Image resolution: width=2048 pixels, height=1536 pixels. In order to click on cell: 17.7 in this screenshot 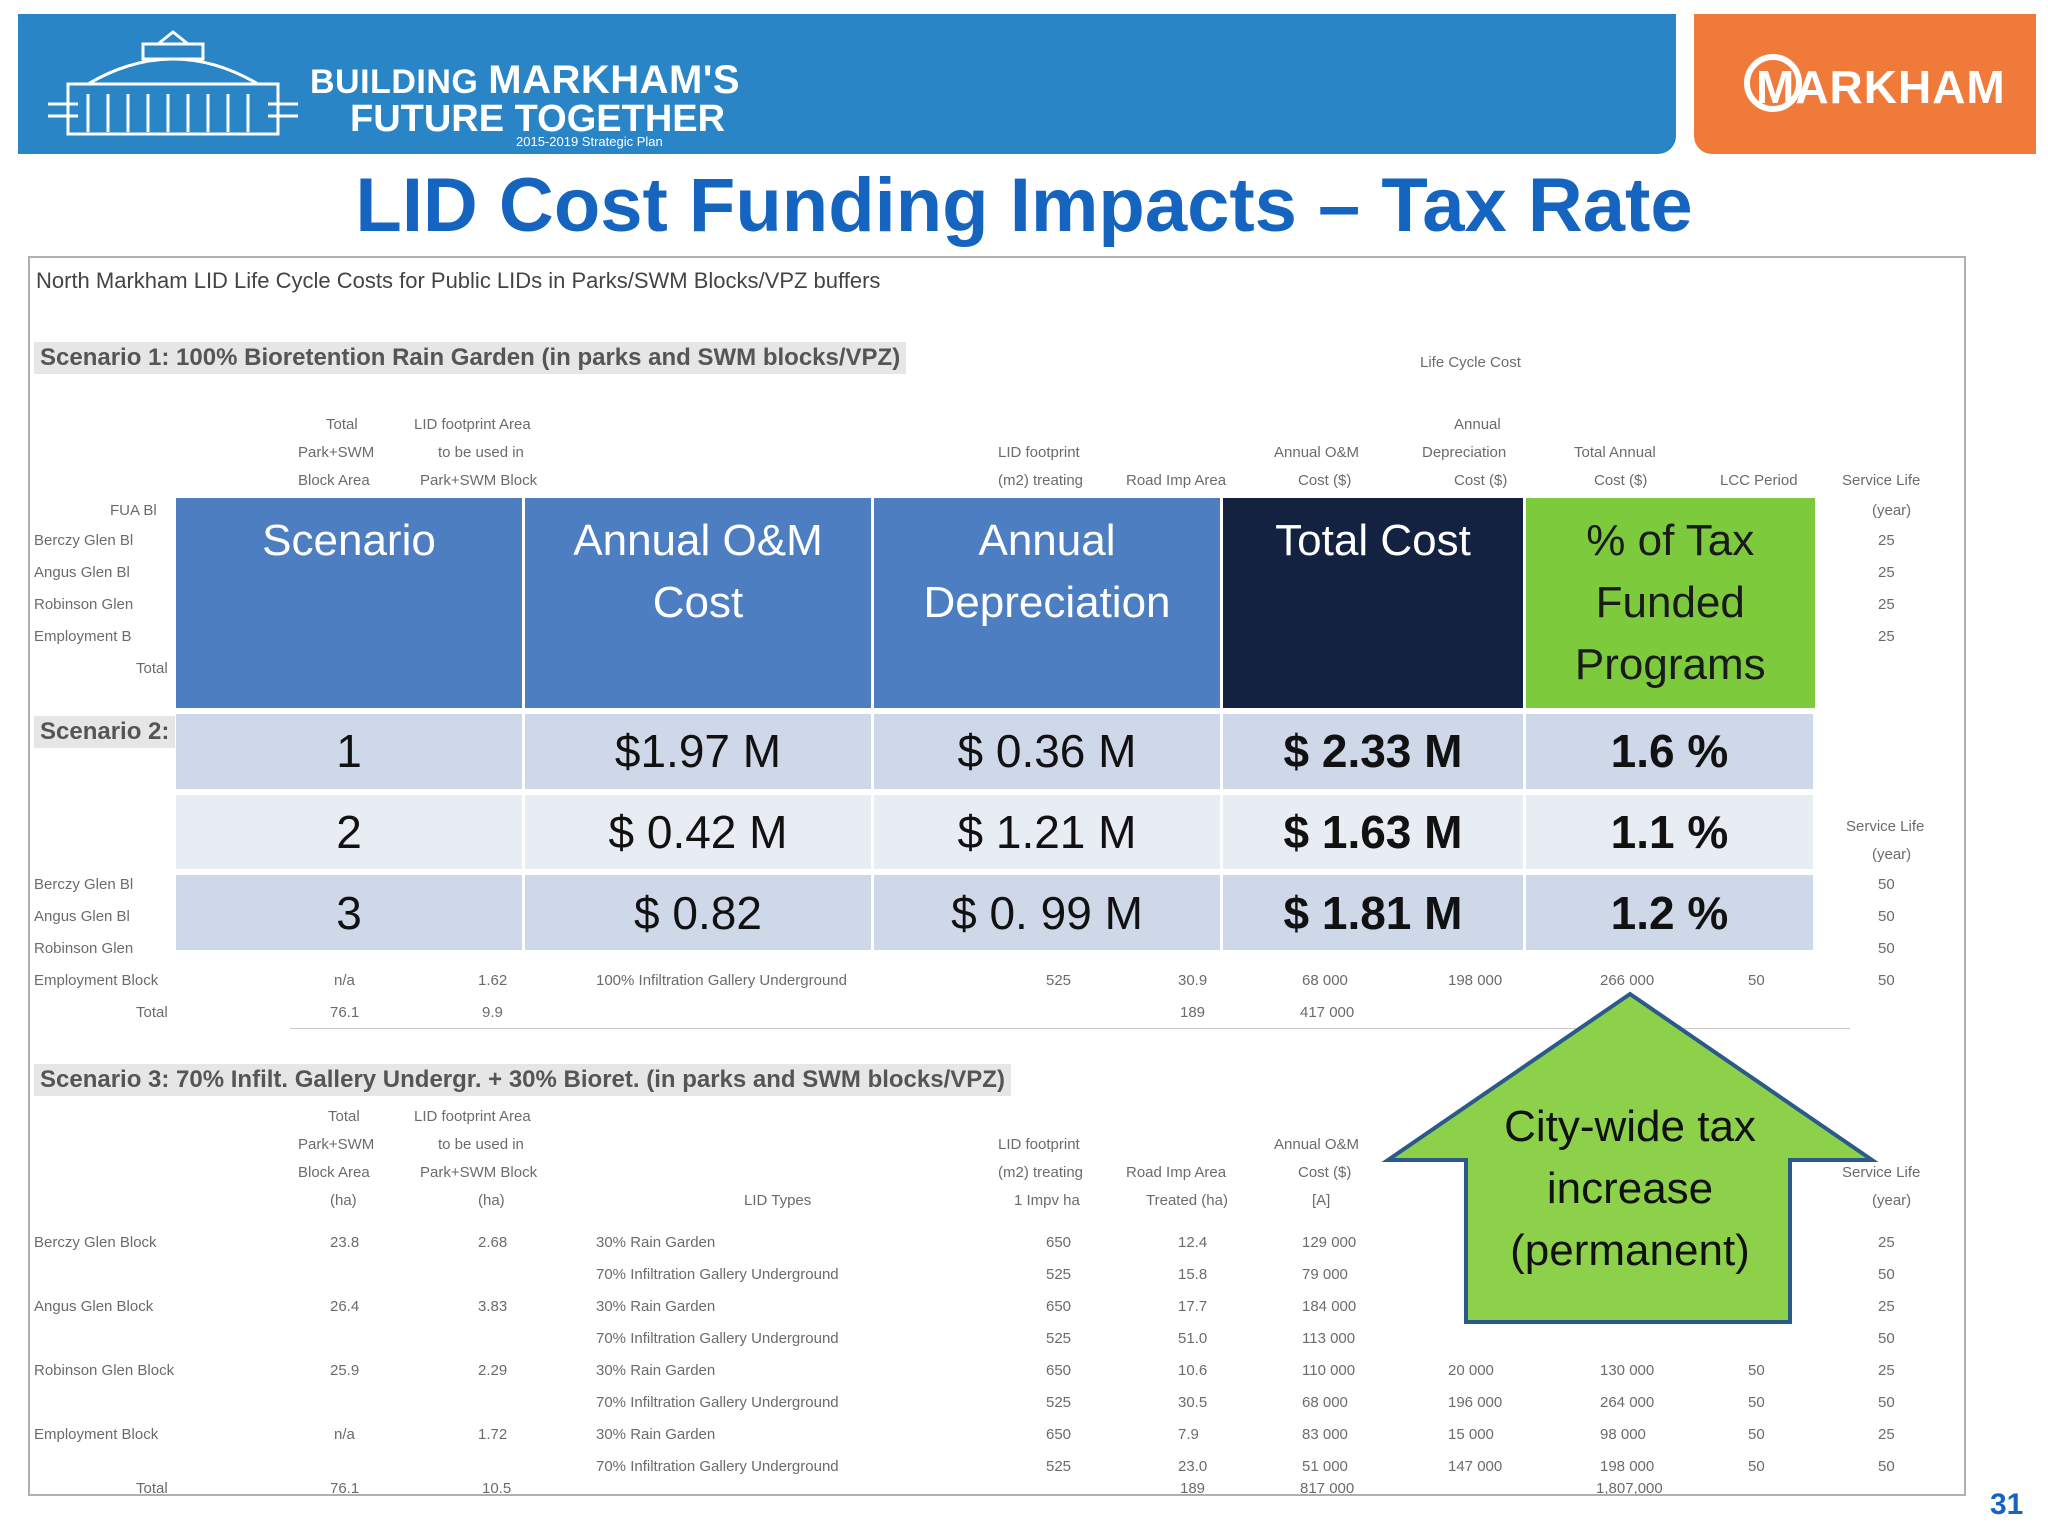, I will do `click(1193, 1306)`.